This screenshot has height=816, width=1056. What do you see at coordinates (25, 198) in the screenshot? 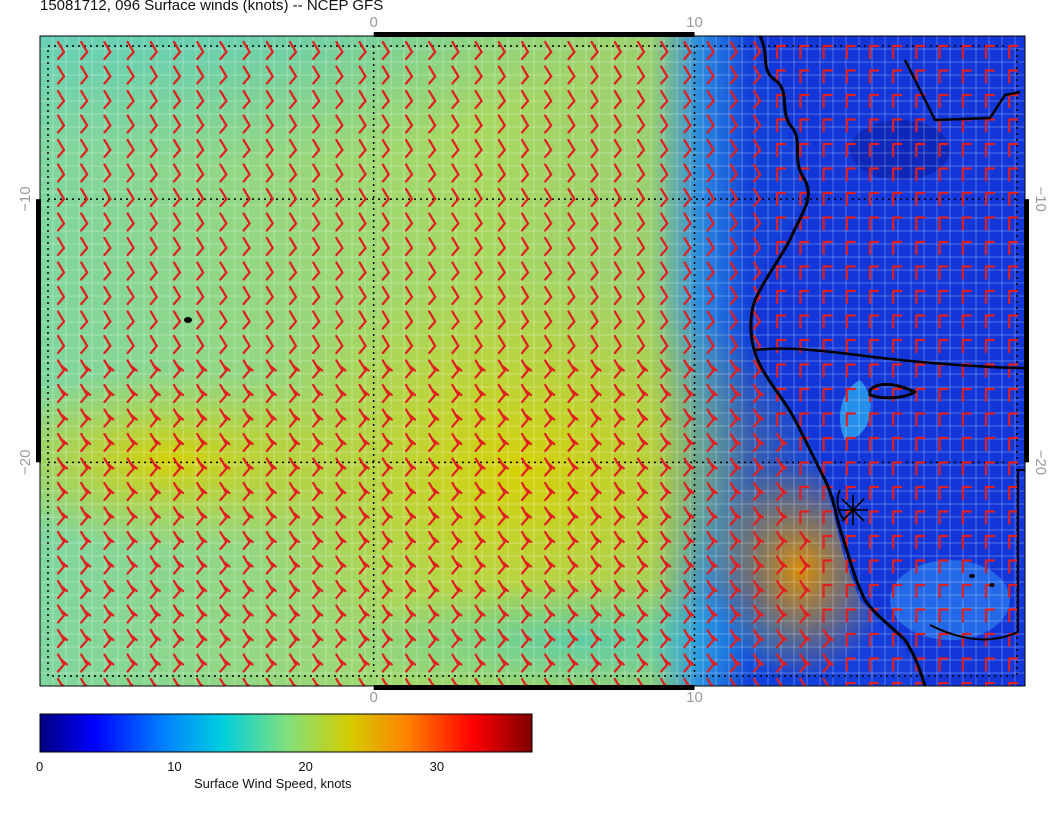
I see `lat-tick-label-left: −10` at bounding box center [25, 198].